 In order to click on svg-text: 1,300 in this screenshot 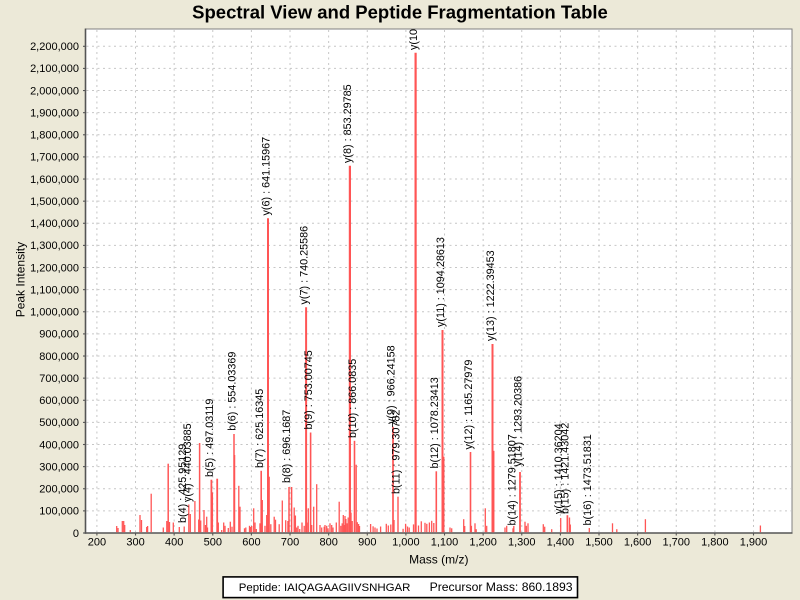, I will do `click(522, 543)`.